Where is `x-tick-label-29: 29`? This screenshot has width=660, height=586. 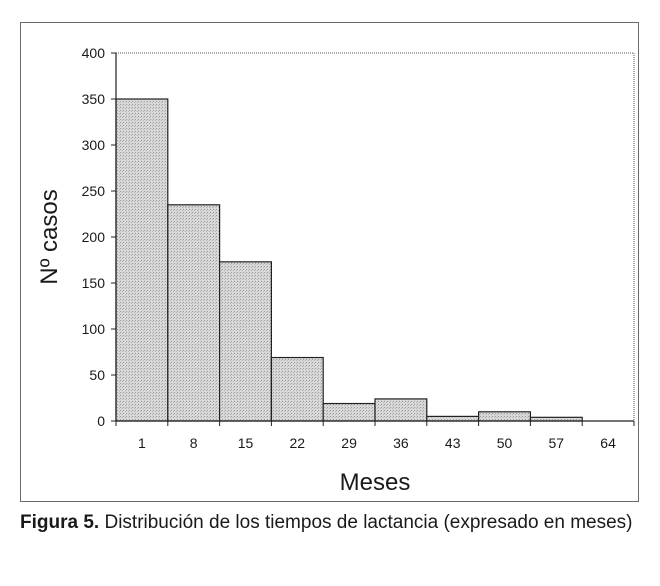
x-tick-label-29: 29 is located at coordinates (349, 443).